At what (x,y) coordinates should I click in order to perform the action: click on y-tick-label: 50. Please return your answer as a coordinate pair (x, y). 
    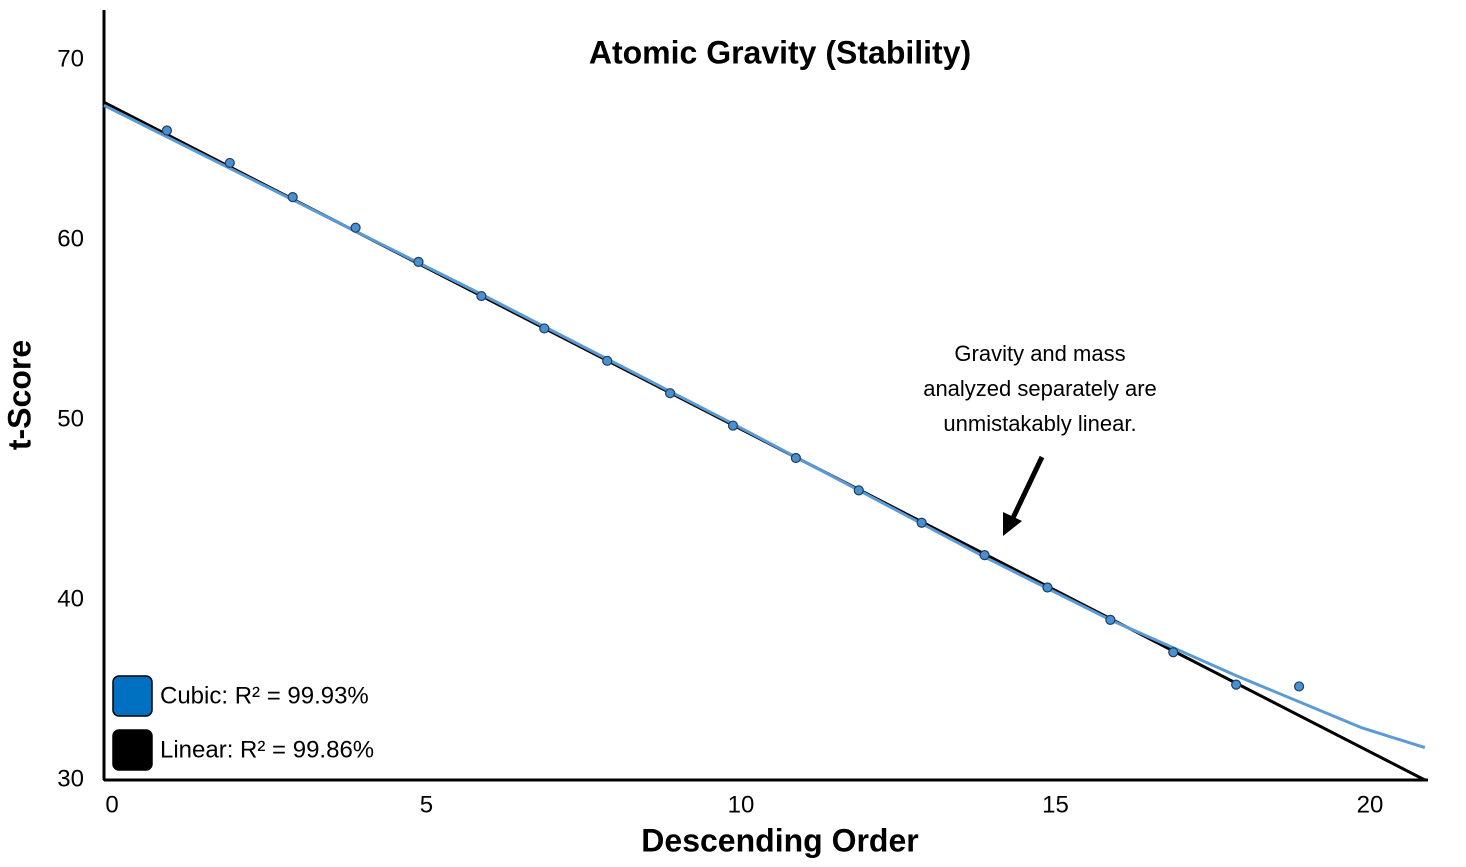
    Looking at the image, I should click on (70, 419).